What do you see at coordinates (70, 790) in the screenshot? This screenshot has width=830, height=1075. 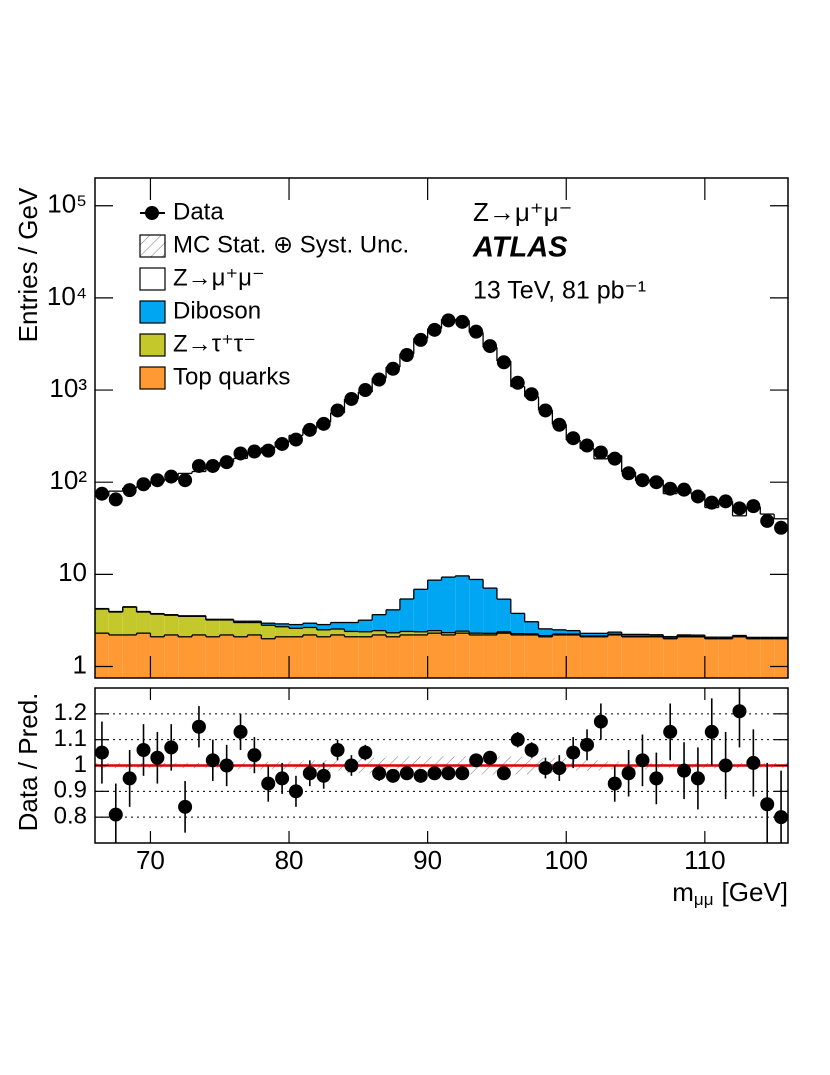 I see `y-tick-label: 0.9` at bounding box center [70, 790].